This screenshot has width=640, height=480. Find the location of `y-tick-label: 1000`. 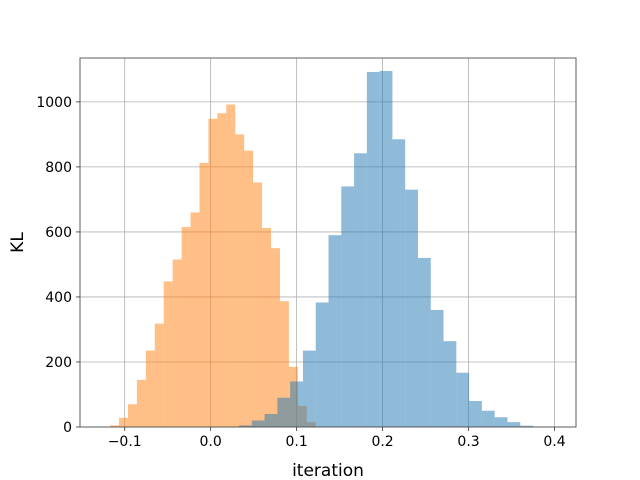

y-tick-label: 1000 is located at coordinates (54, 103).